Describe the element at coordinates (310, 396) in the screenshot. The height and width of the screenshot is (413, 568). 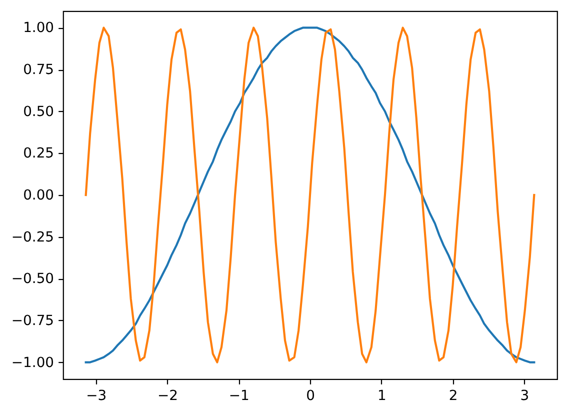
I see `x-tick-label: 0` at that location.